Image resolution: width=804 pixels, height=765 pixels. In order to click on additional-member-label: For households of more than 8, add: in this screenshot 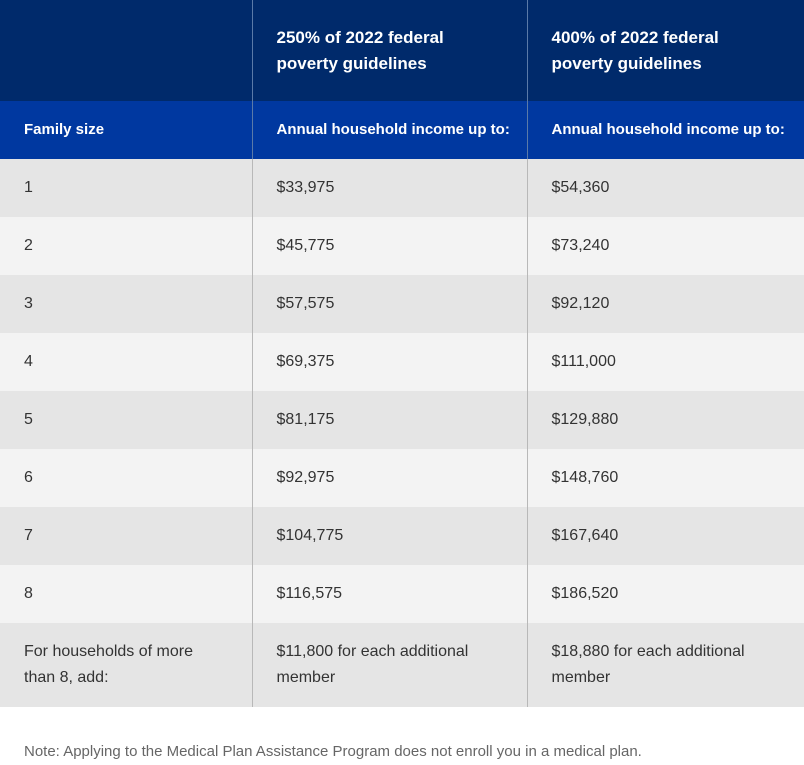, I will do `click(126, 665)`.